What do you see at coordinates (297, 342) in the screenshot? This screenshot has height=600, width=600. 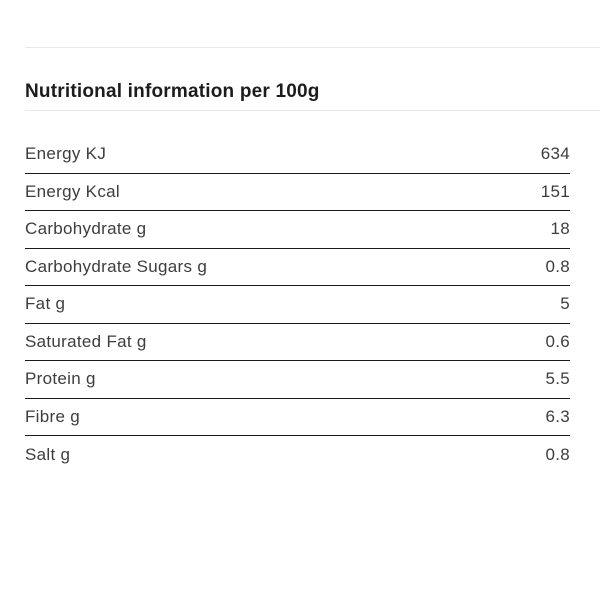 I see `table-row: Saturated Fat g 0.6` at bounding box center [297, 342].